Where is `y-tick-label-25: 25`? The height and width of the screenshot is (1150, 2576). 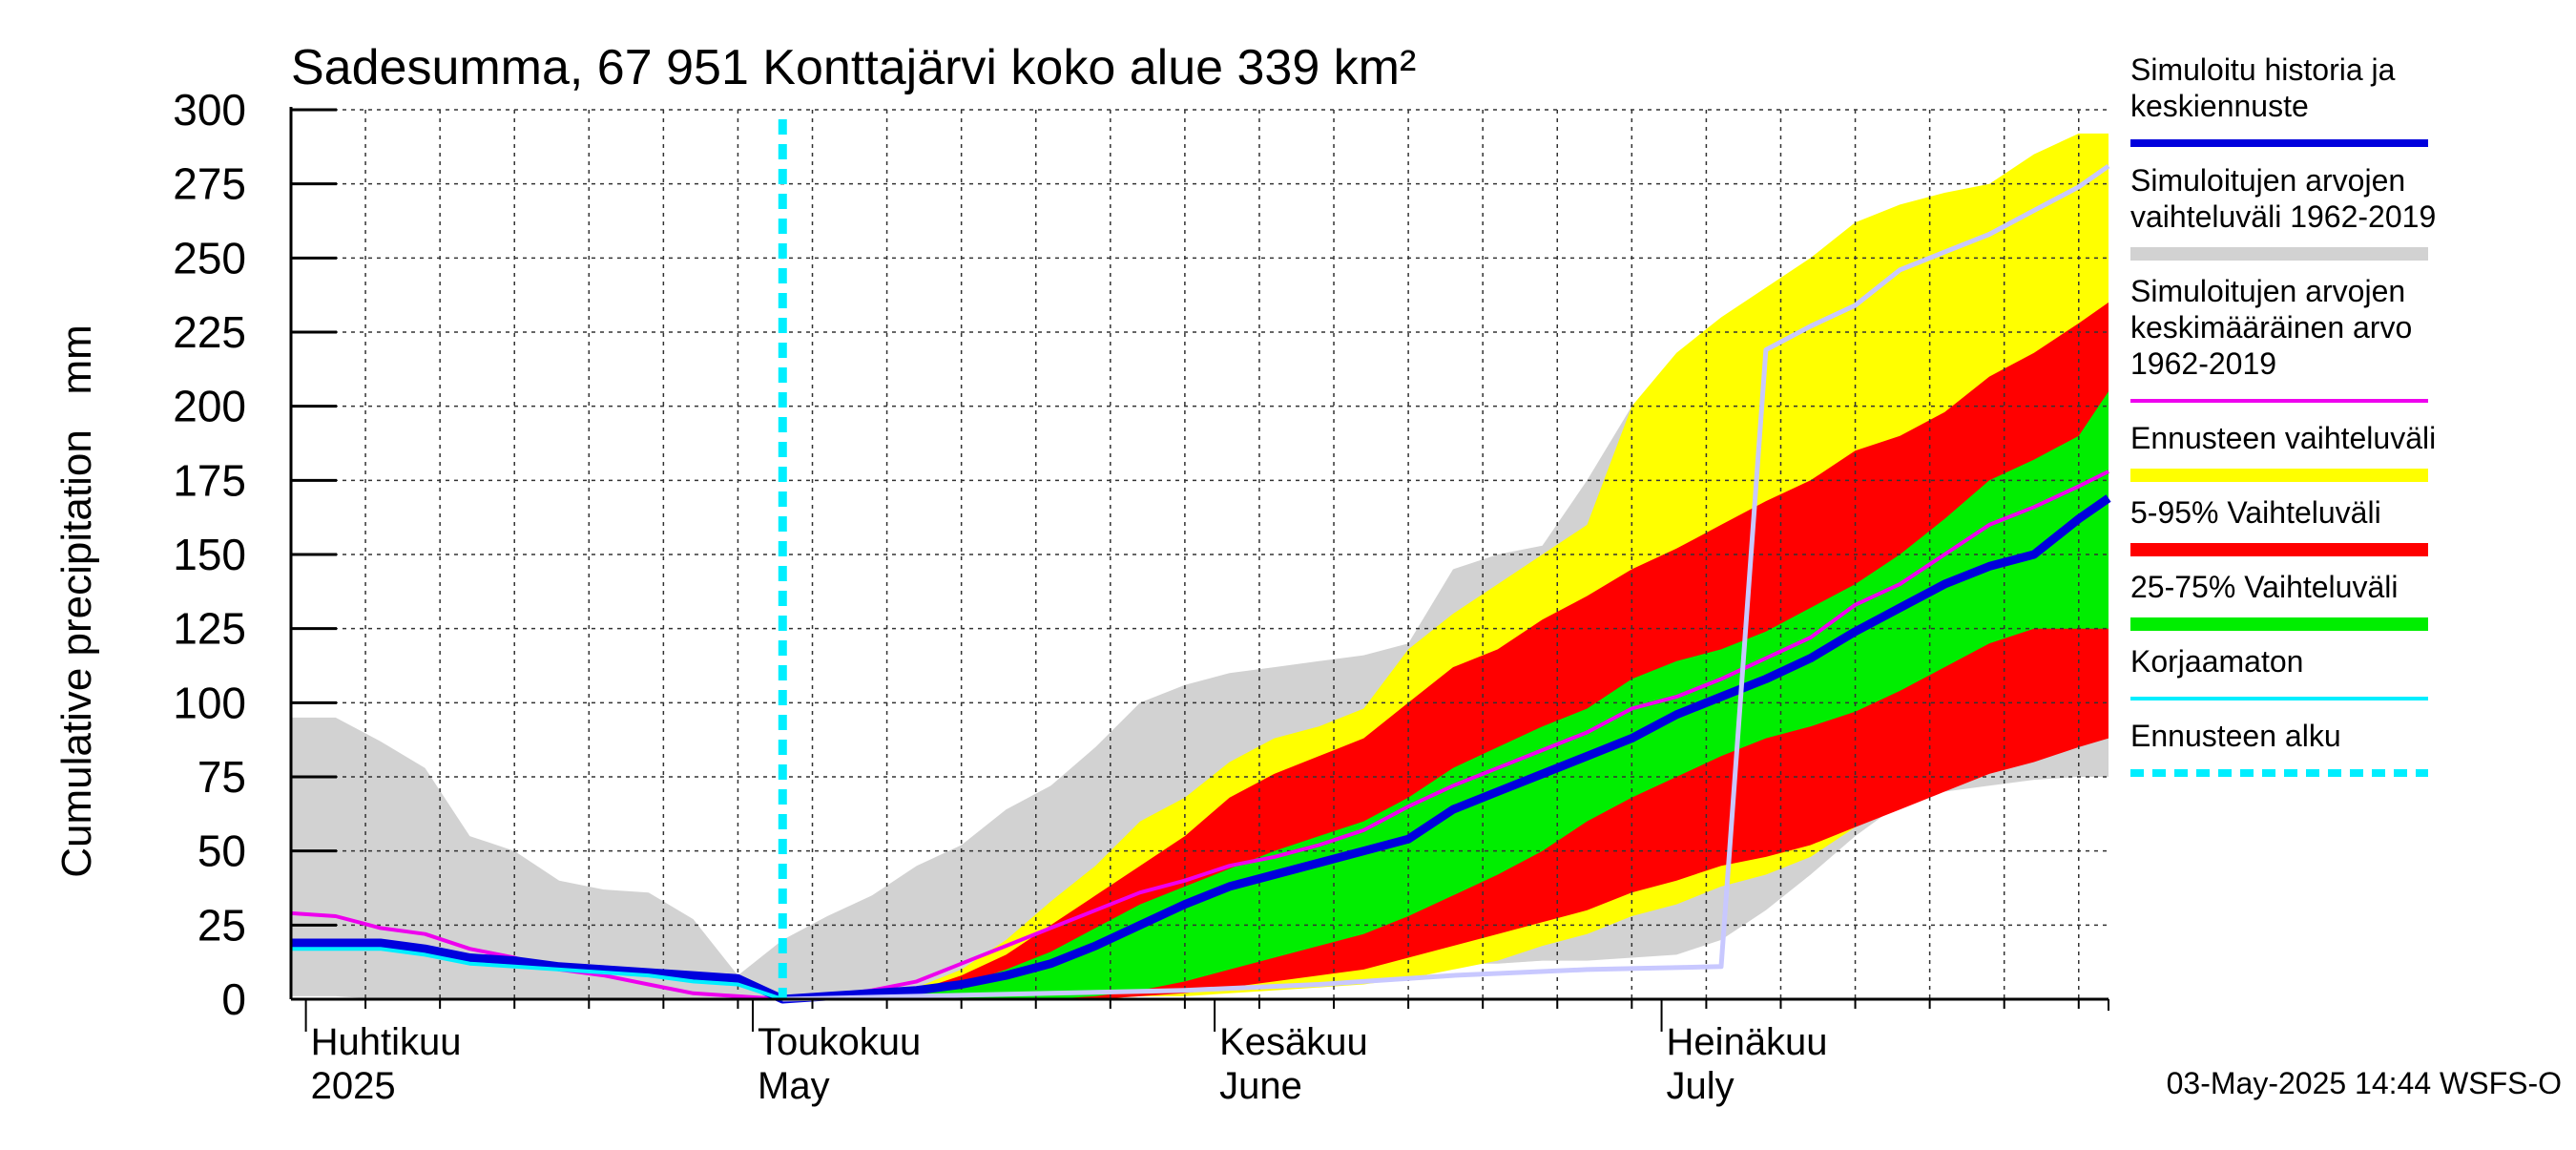
y-tick-label-25: 25 is located at coordinates (221, 925).